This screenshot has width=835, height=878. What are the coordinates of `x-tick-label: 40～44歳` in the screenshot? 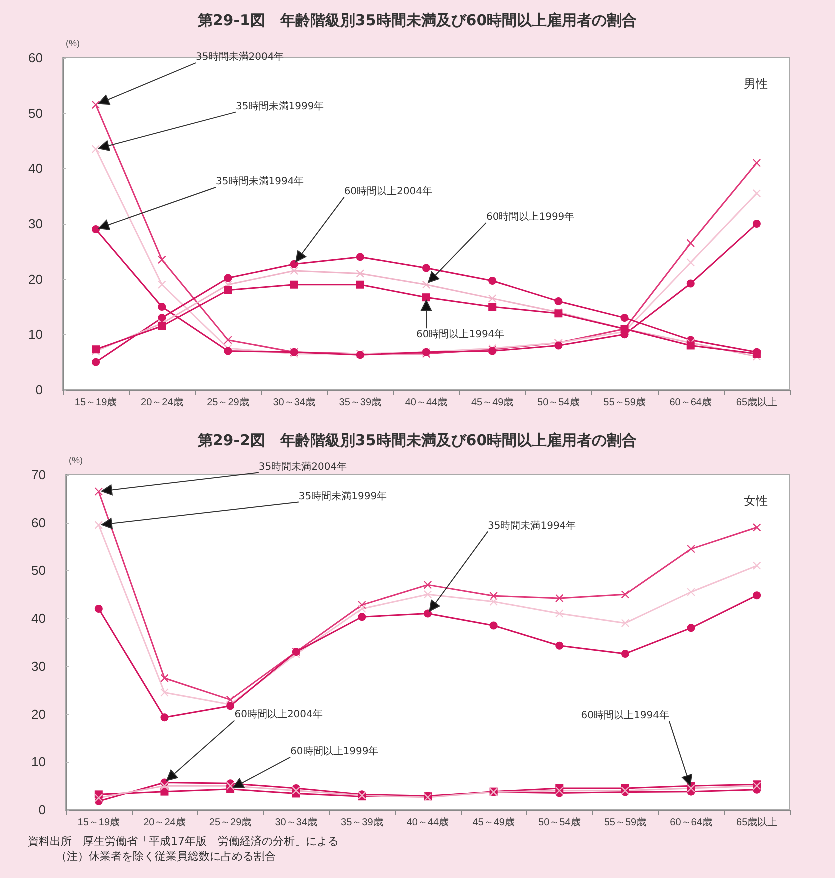 It's located at (428, 822).